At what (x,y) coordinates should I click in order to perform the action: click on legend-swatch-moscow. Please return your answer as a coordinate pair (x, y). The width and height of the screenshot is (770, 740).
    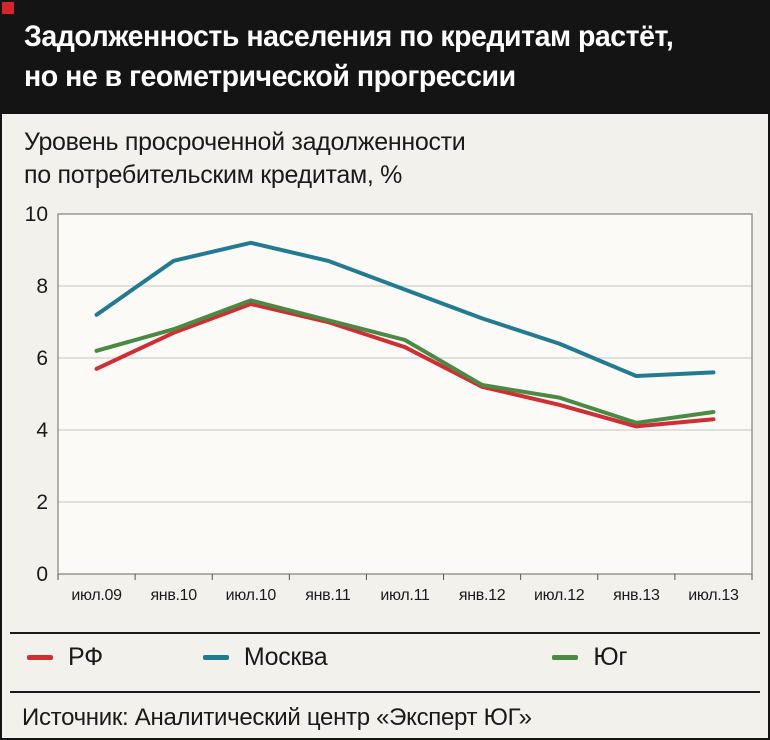
    Looking at the image, I should click on (215, 657).